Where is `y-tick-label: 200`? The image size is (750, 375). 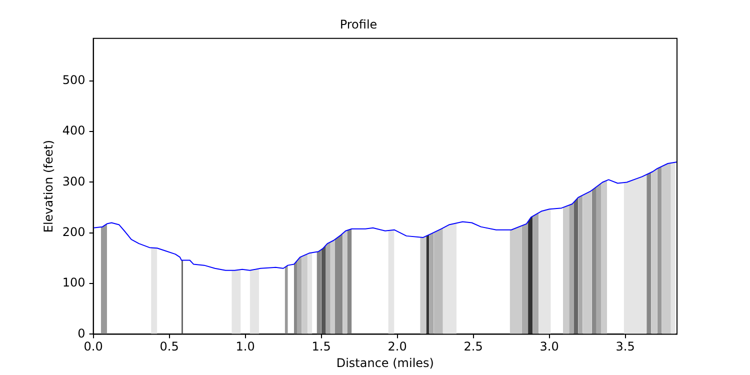
y-tick-label: 200 is located at coordinates (74, 232).